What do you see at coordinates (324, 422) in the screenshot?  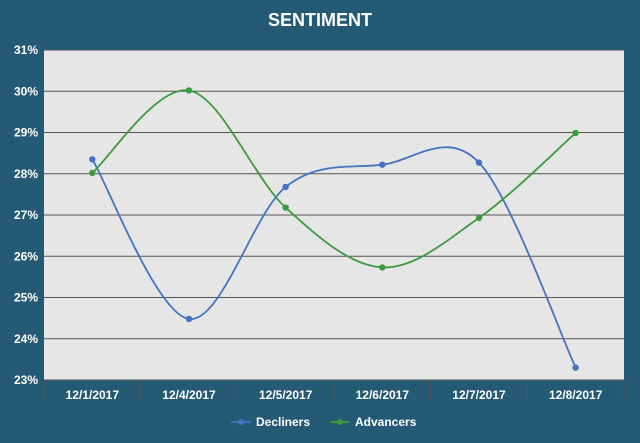 I see `legend: Decliners Advancers` at bounding box center [324, 422].